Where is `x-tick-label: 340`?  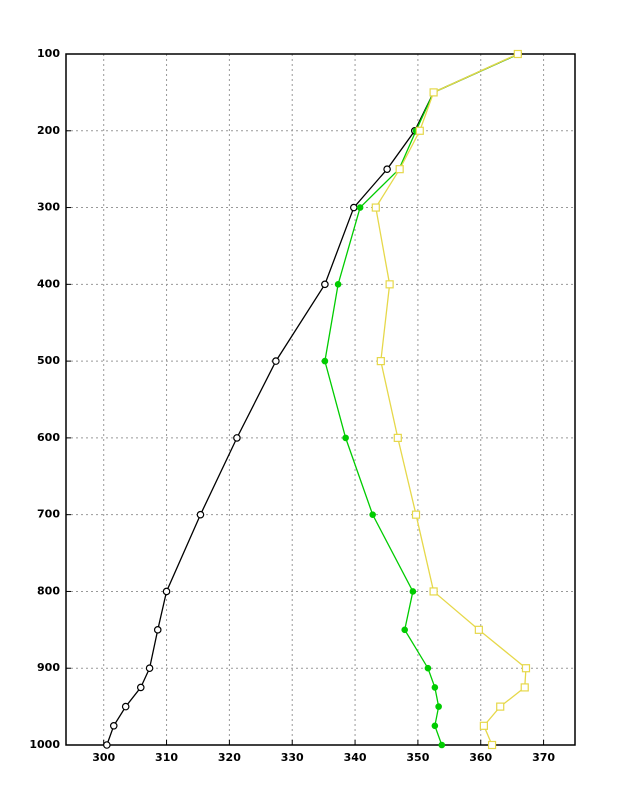 x-tick-label: 340 is located at coordinates (355, 757).